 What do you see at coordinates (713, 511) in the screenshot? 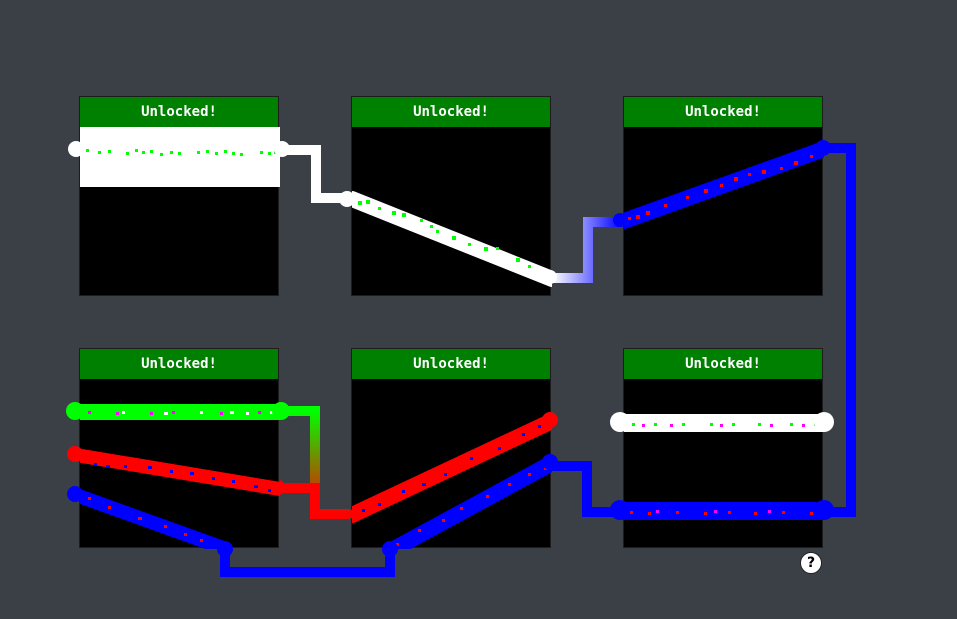
I see `path-dots-blue-magenta` at bounding box center [713, 511].